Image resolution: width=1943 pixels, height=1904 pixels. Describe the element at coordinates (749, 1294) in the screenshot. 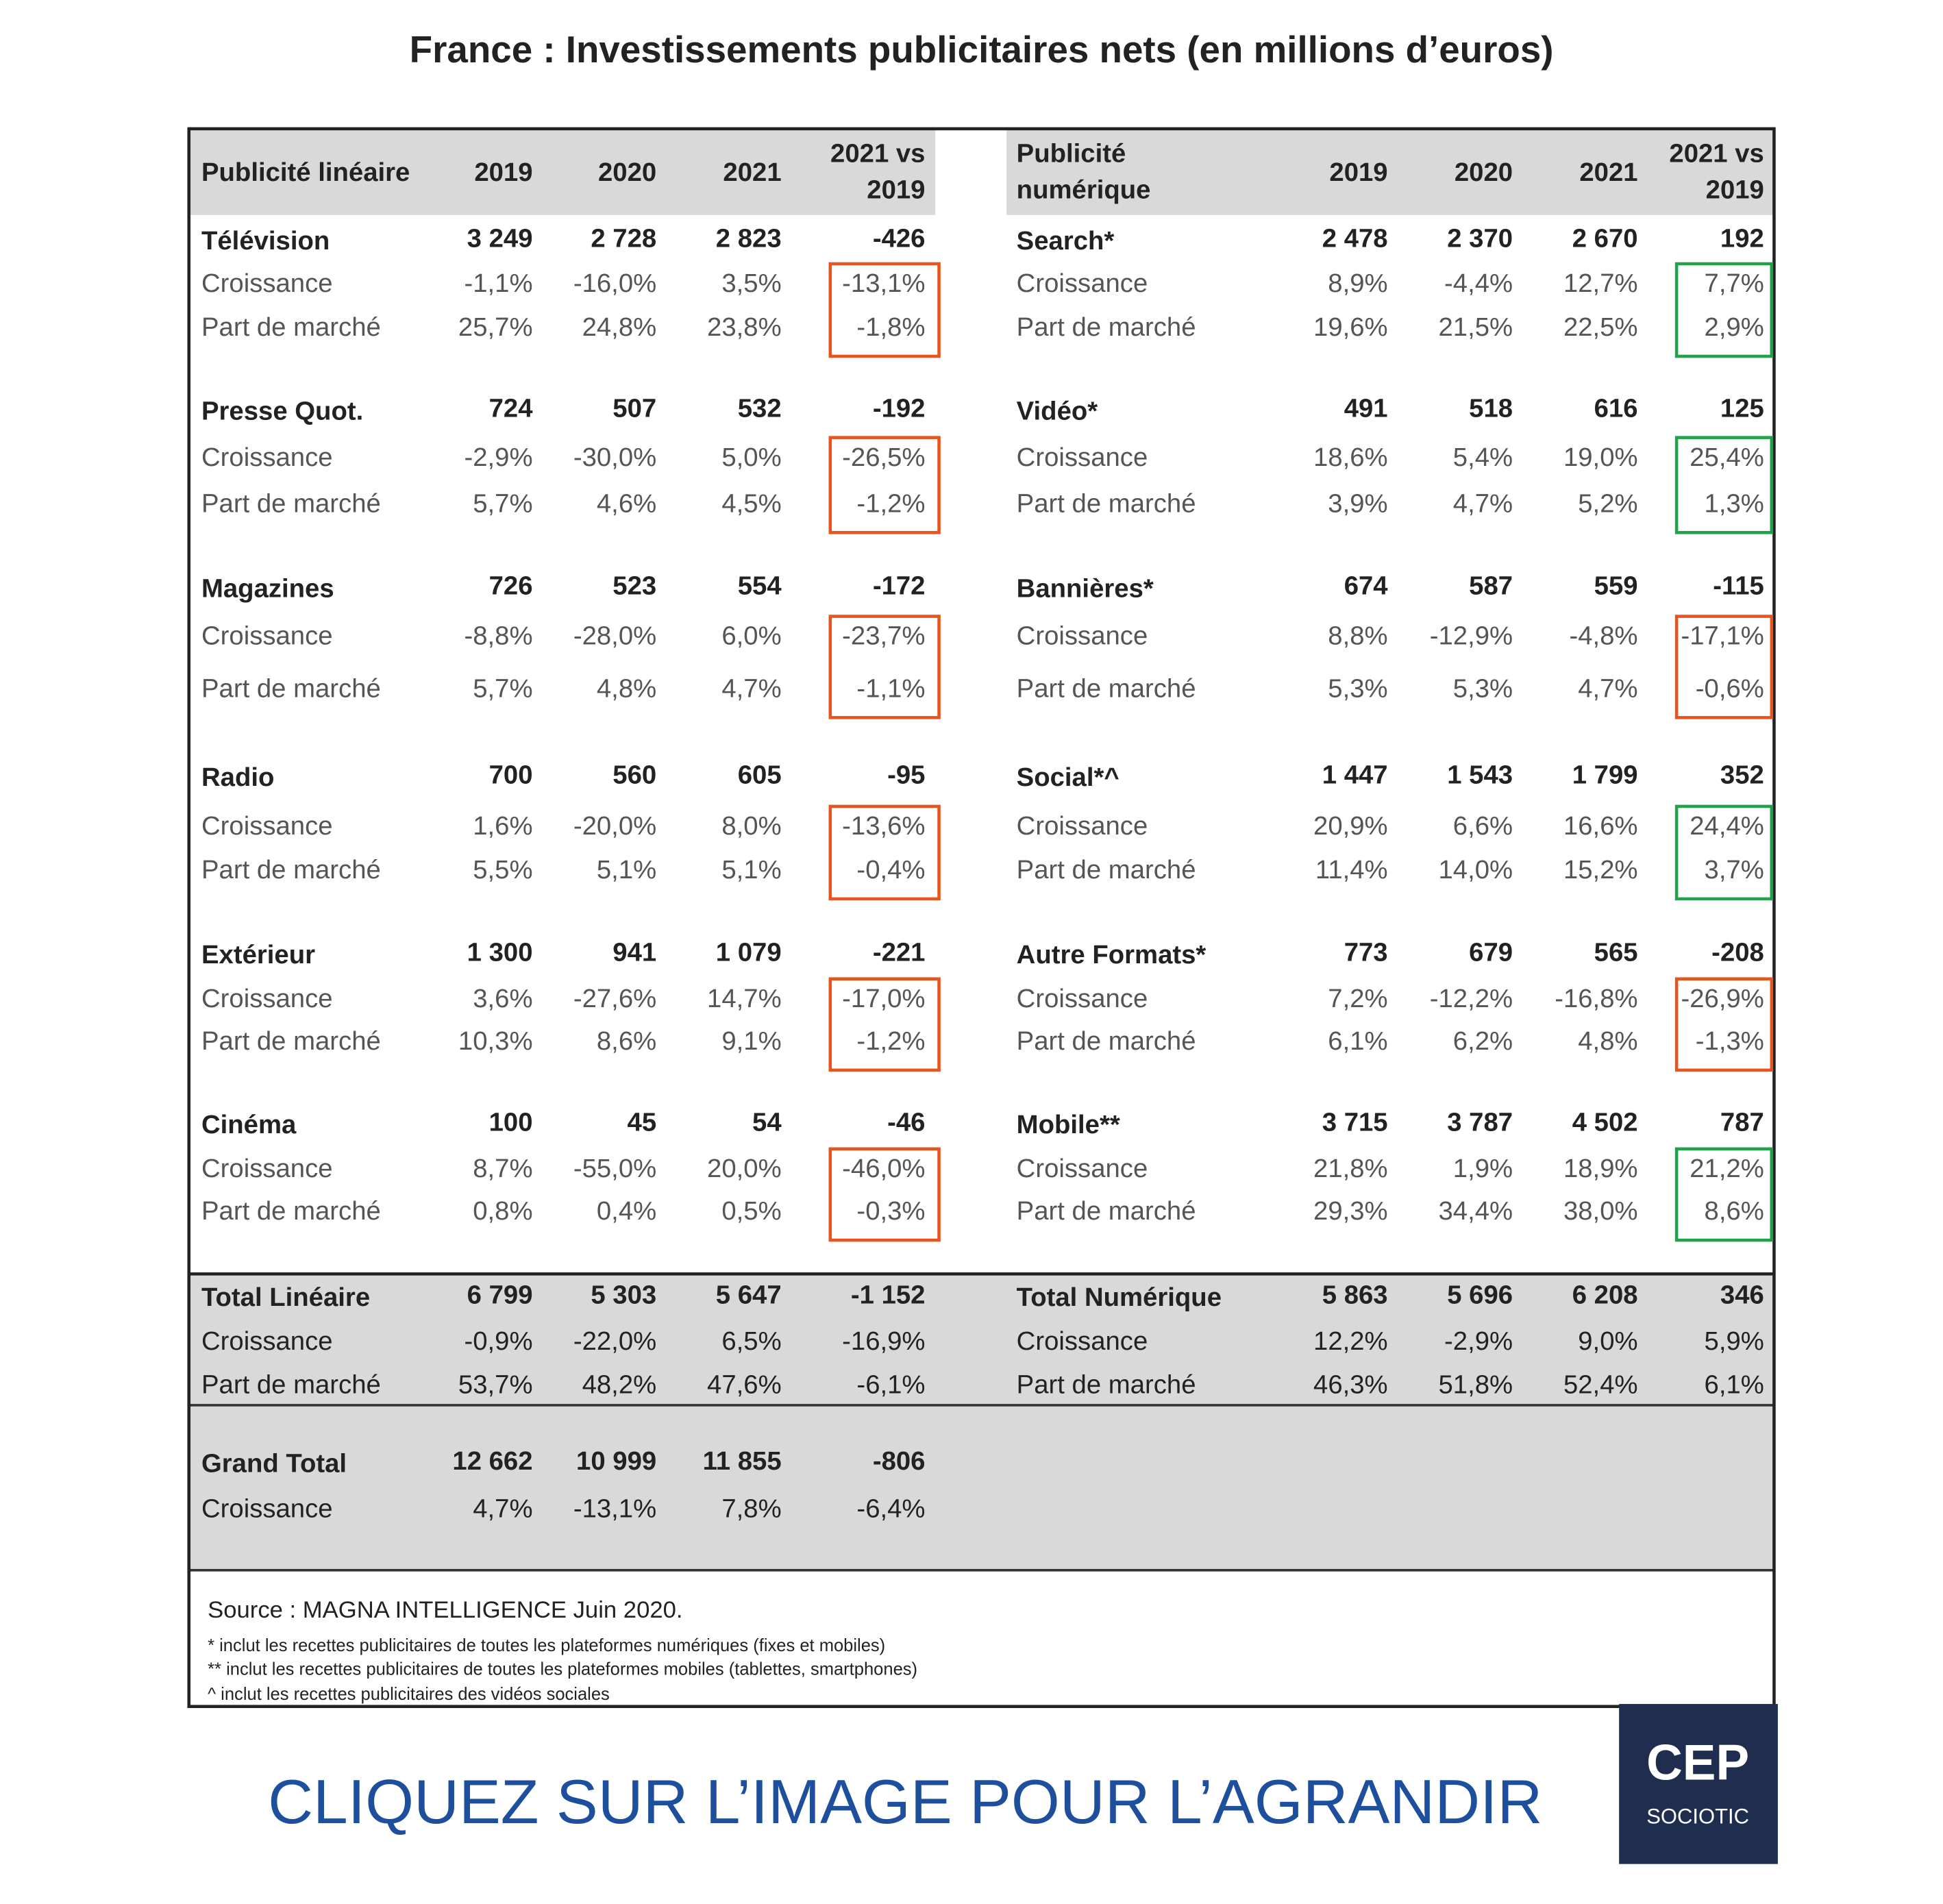

I see `cell: 5 647` at that location.